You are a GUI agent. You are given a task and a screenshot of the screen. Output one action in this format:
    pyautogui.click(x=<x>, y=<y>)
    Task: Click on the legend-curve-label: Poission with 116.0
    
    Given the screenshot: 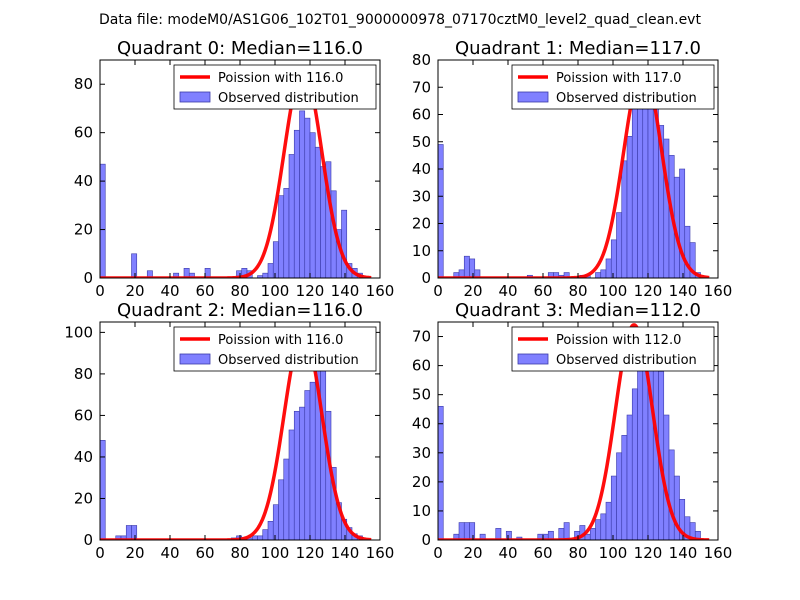 What is the action you would take?
    pyautogui.click(x=280, y=78)
    